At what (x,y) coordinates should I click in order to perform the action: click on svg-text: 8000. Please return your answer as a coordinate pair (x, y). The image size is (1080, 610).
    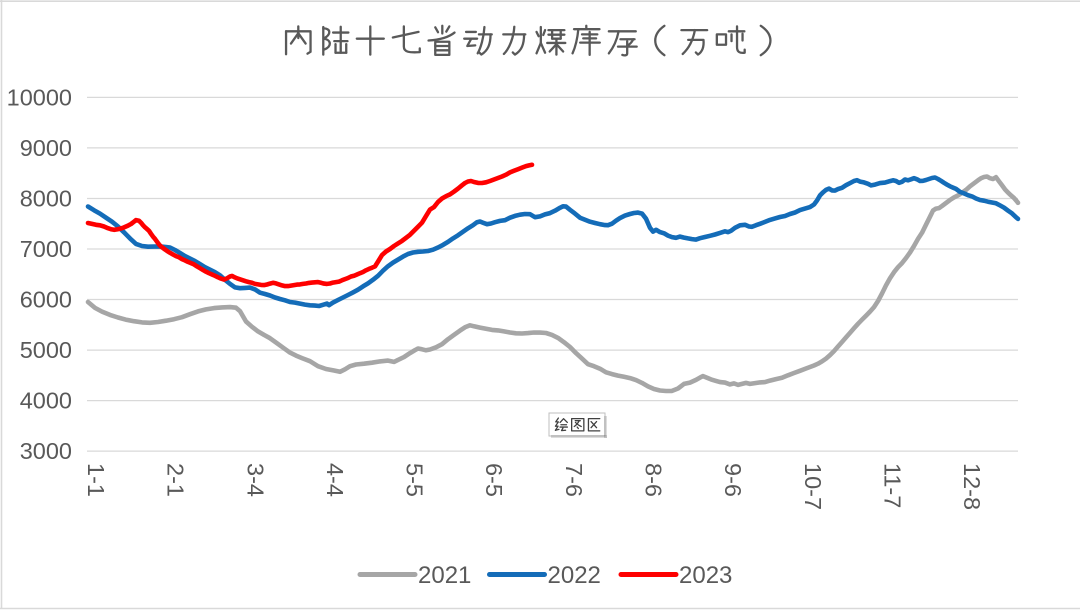
    Looking at the image, I should click on (46, 199).